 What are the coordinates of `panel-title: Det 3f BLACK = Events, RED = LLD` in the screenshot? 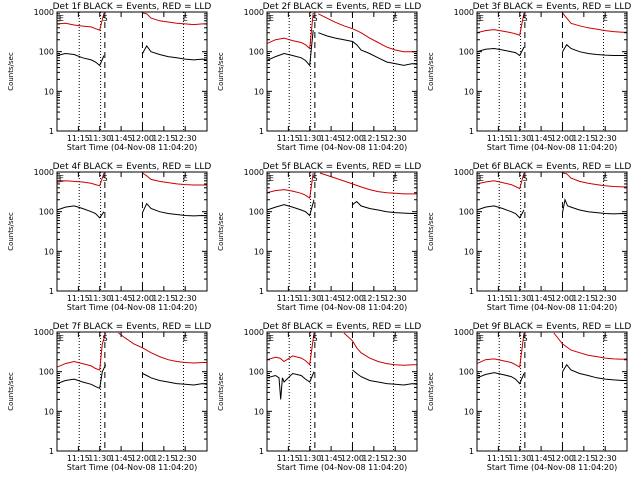 It's located at (552, 7).